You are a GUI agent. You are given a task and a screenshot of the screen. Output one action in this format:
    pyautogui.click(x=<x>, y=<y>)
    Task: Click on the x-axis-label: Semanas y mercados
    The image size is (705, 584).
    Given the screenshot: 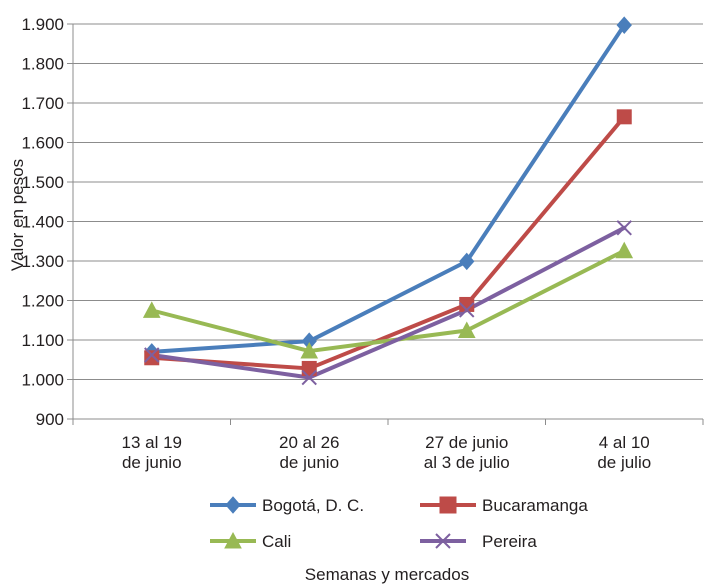 What is the action you would take?
    pyautogui.click(x=387, y=574)
    